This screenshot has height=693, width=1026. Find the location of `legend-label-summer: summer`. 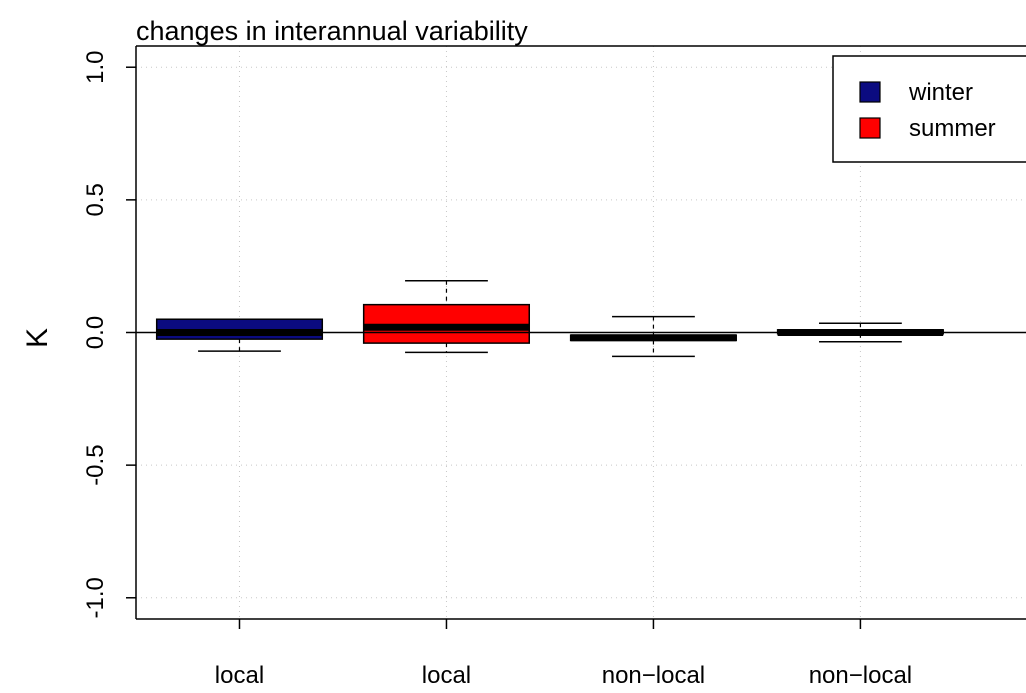

legend-label-summer: summer is located at coordinates (952, 128).